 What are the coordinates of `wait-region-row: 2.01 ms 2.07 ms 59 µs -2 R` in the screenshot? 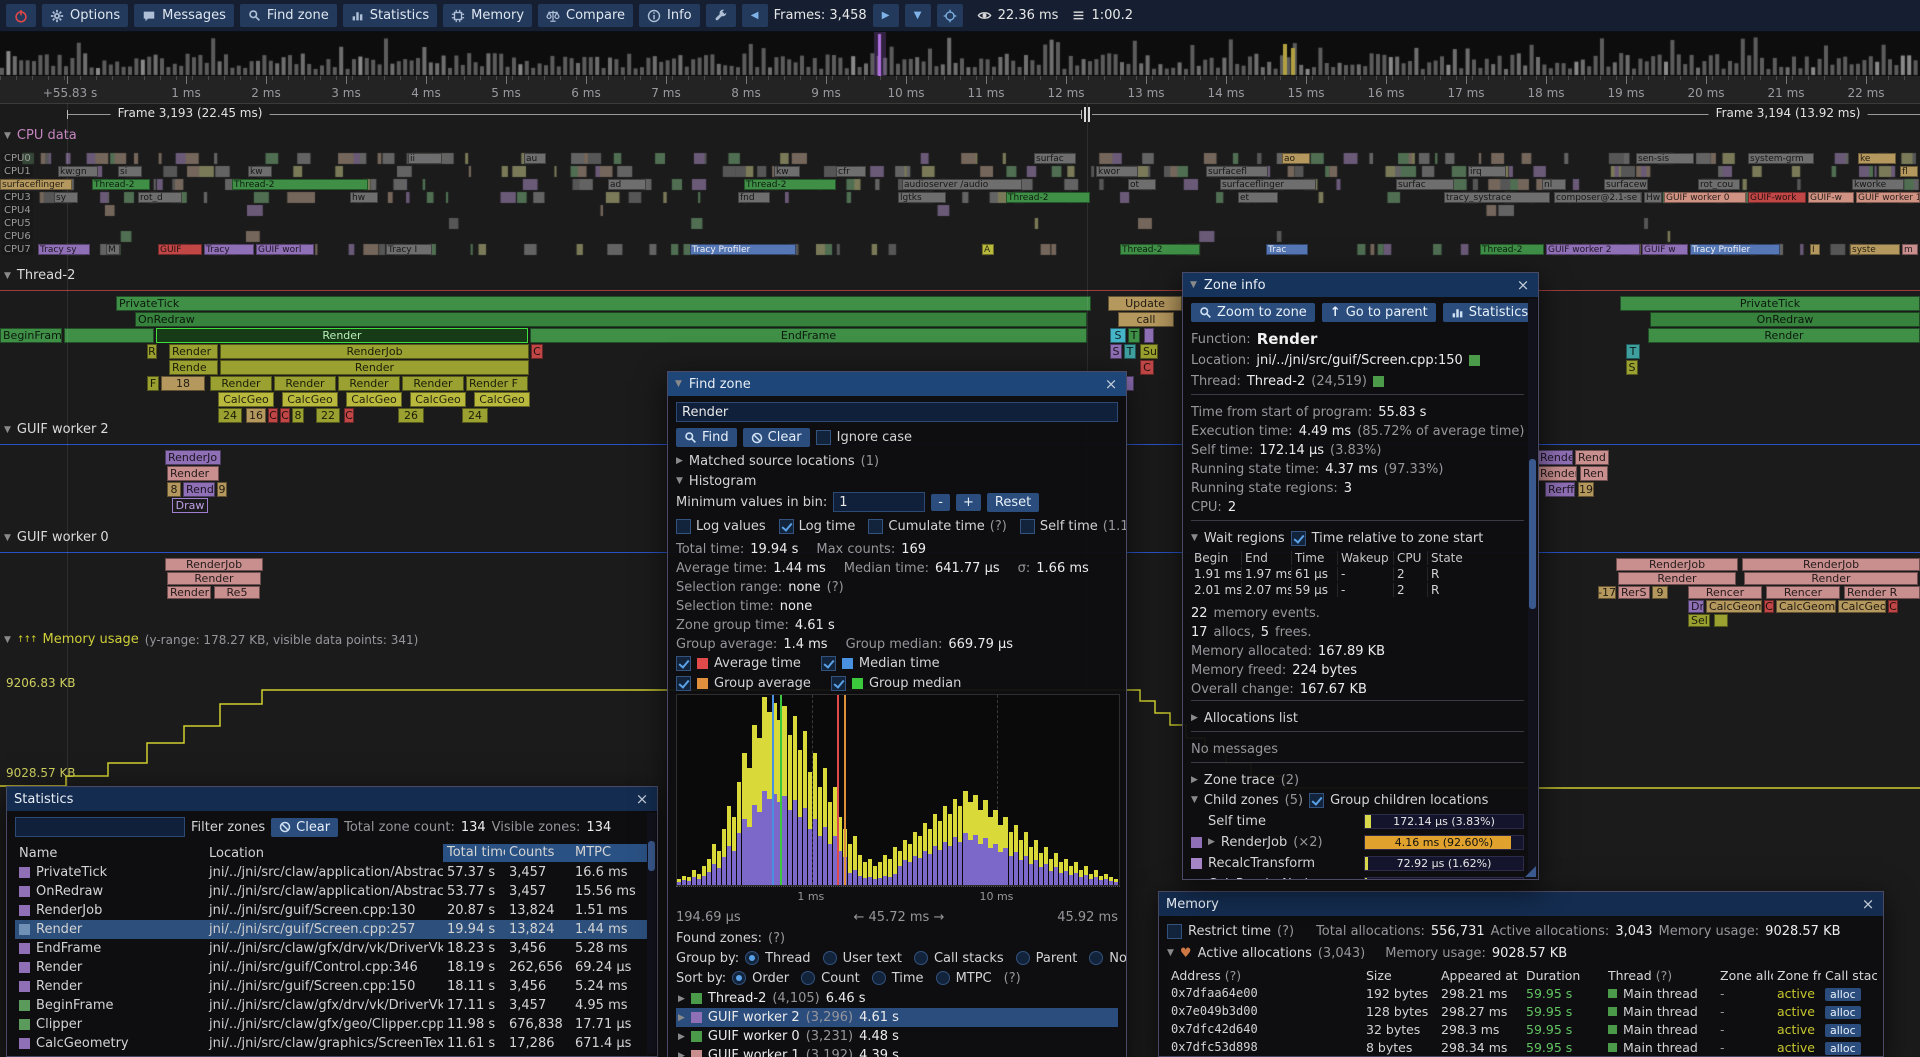 It's located at (1357, 590).